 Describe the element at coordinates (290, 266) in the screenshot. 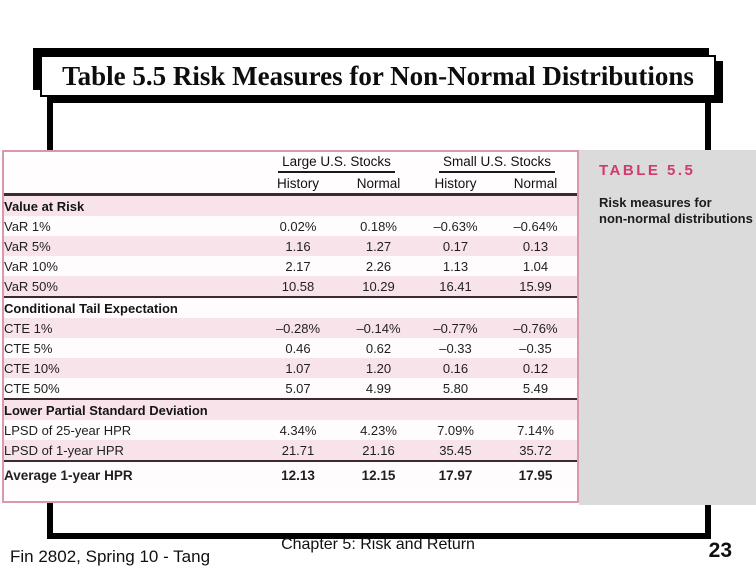

I see `table-row-var-10: VaR 10% 2.17 2.26 1.13 1.04` at that location.